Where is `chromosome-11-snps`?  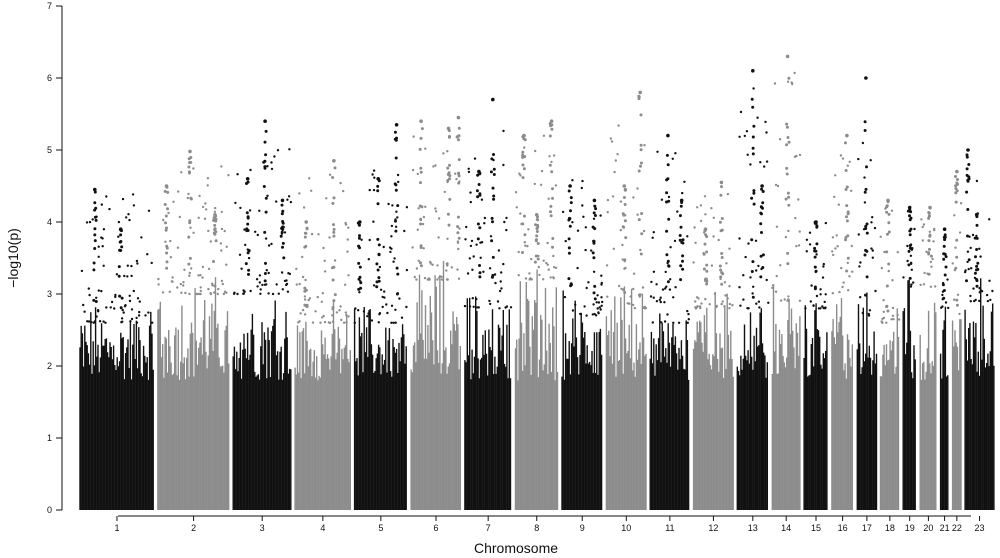 chromosome-11-snps is located at coordinates (669, 330).